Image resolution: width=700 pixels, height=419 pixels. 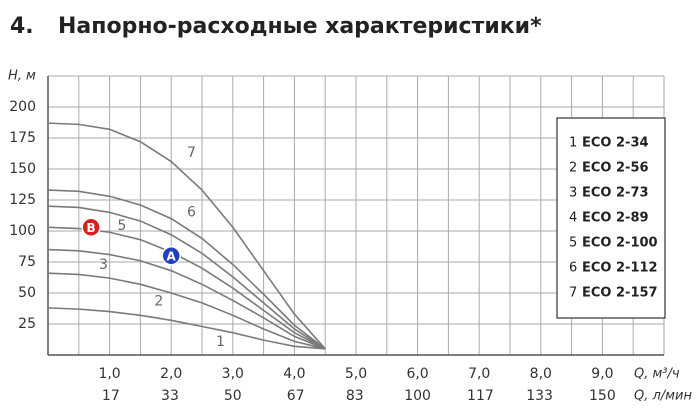 I want to click on legend-entry: ECO 2-73, so click(x=615, y=193).